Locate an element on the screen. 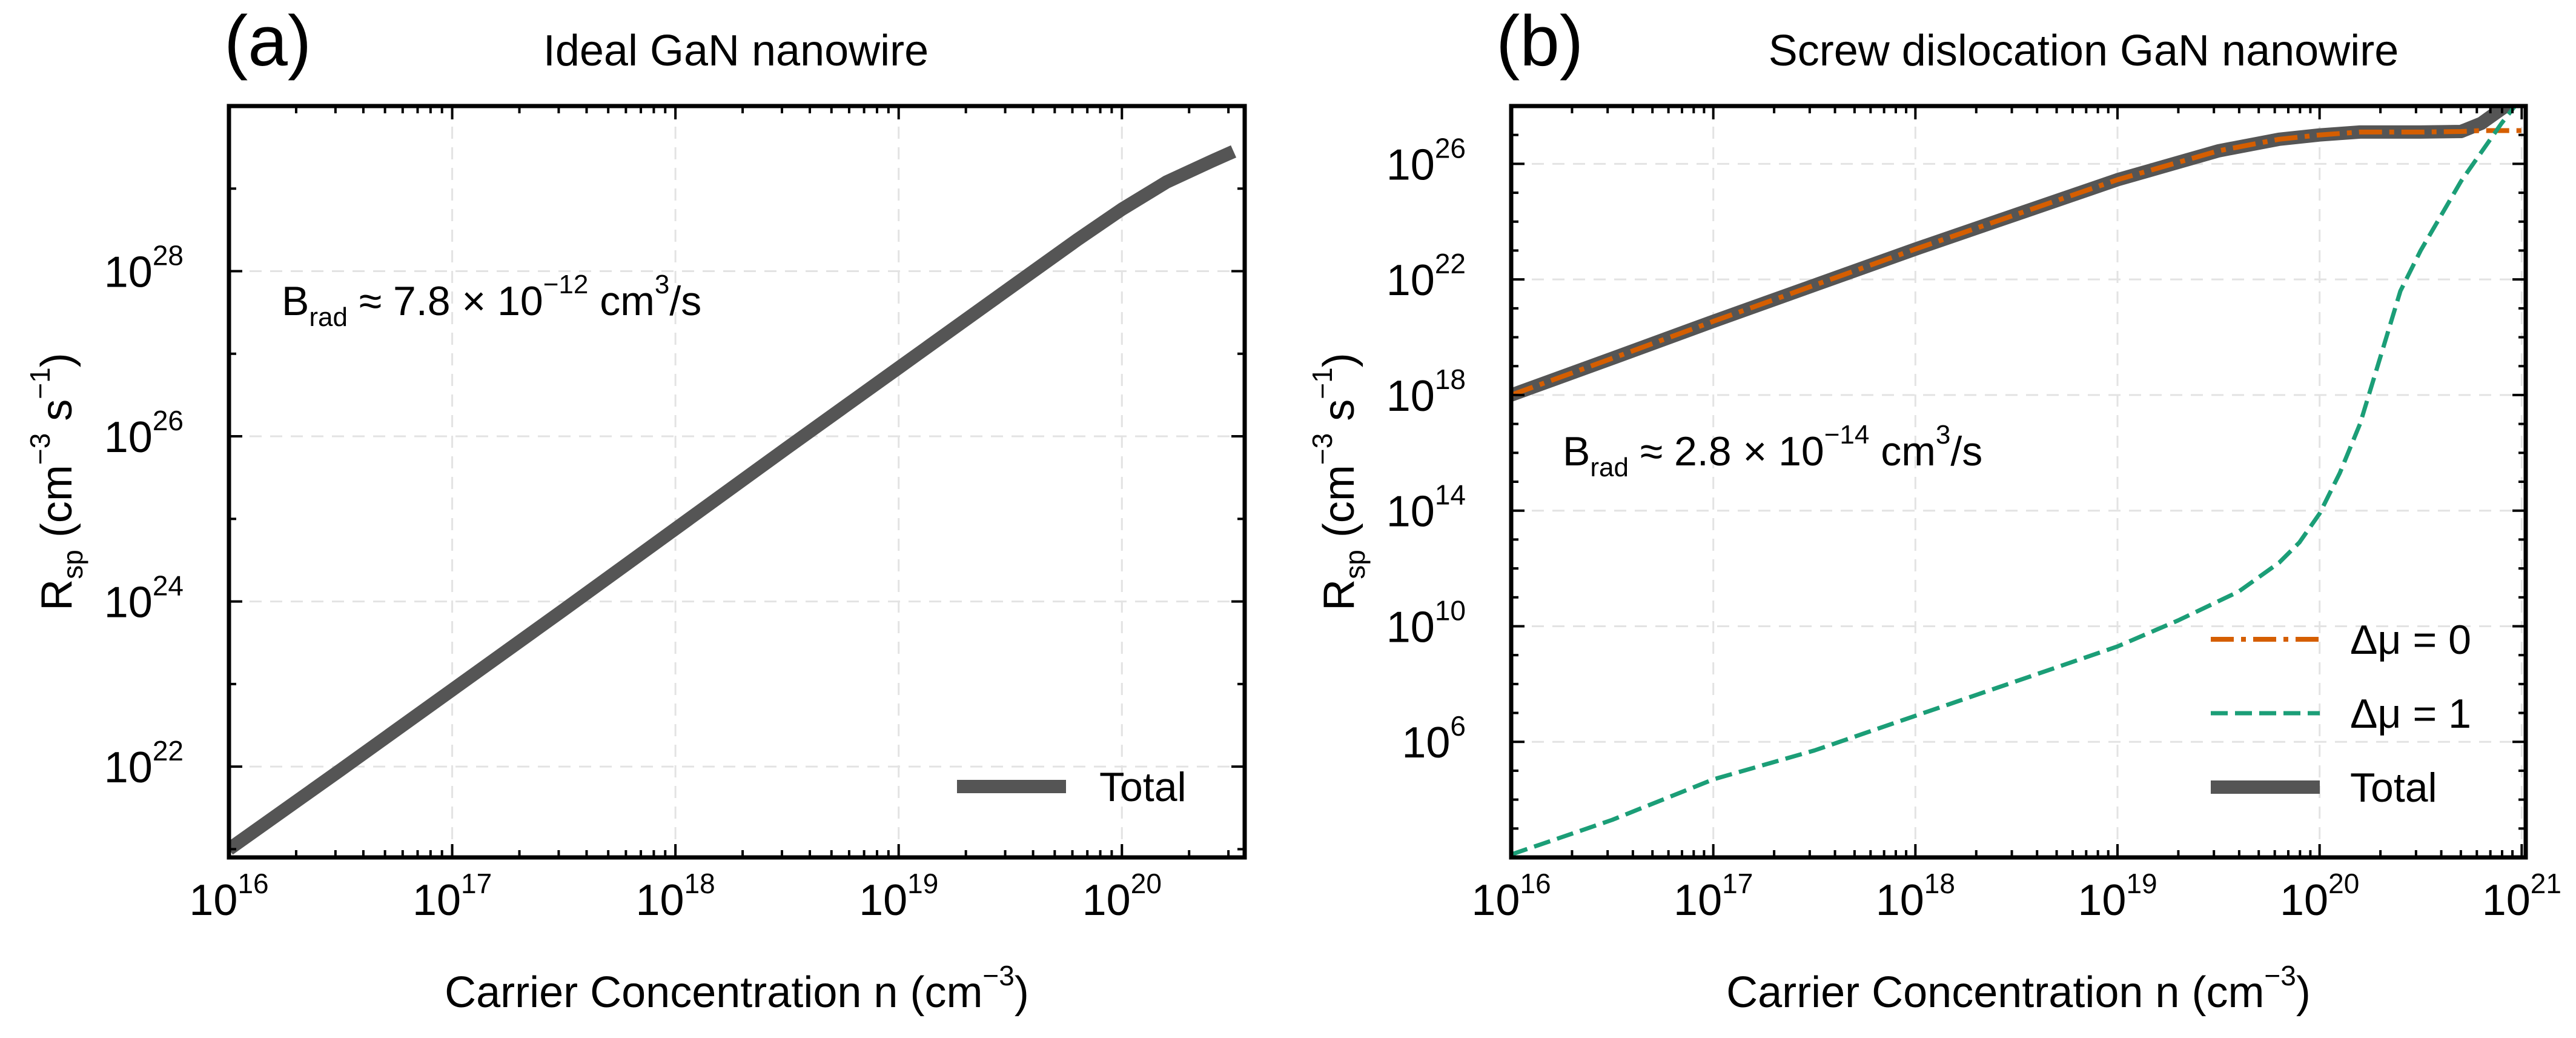 The height and width of the screenshot is (1038, 2576). brad-unit-tail: /s is located at coordinates (1966, 451).